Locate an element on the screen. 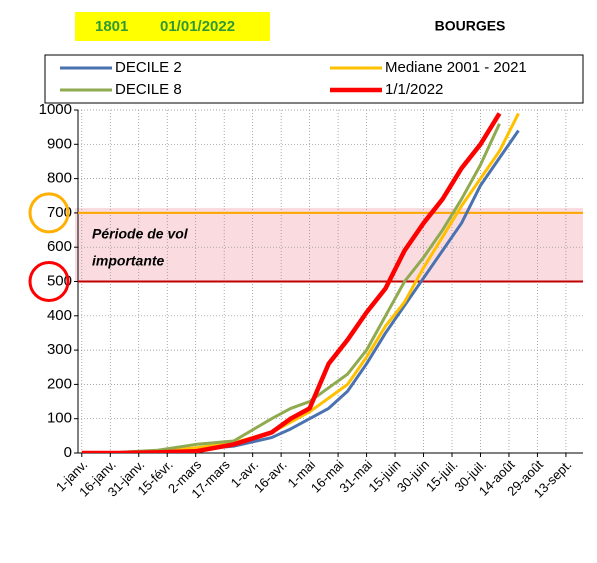  legend-label: DECILE 2 is located at coordinates (148, 67).